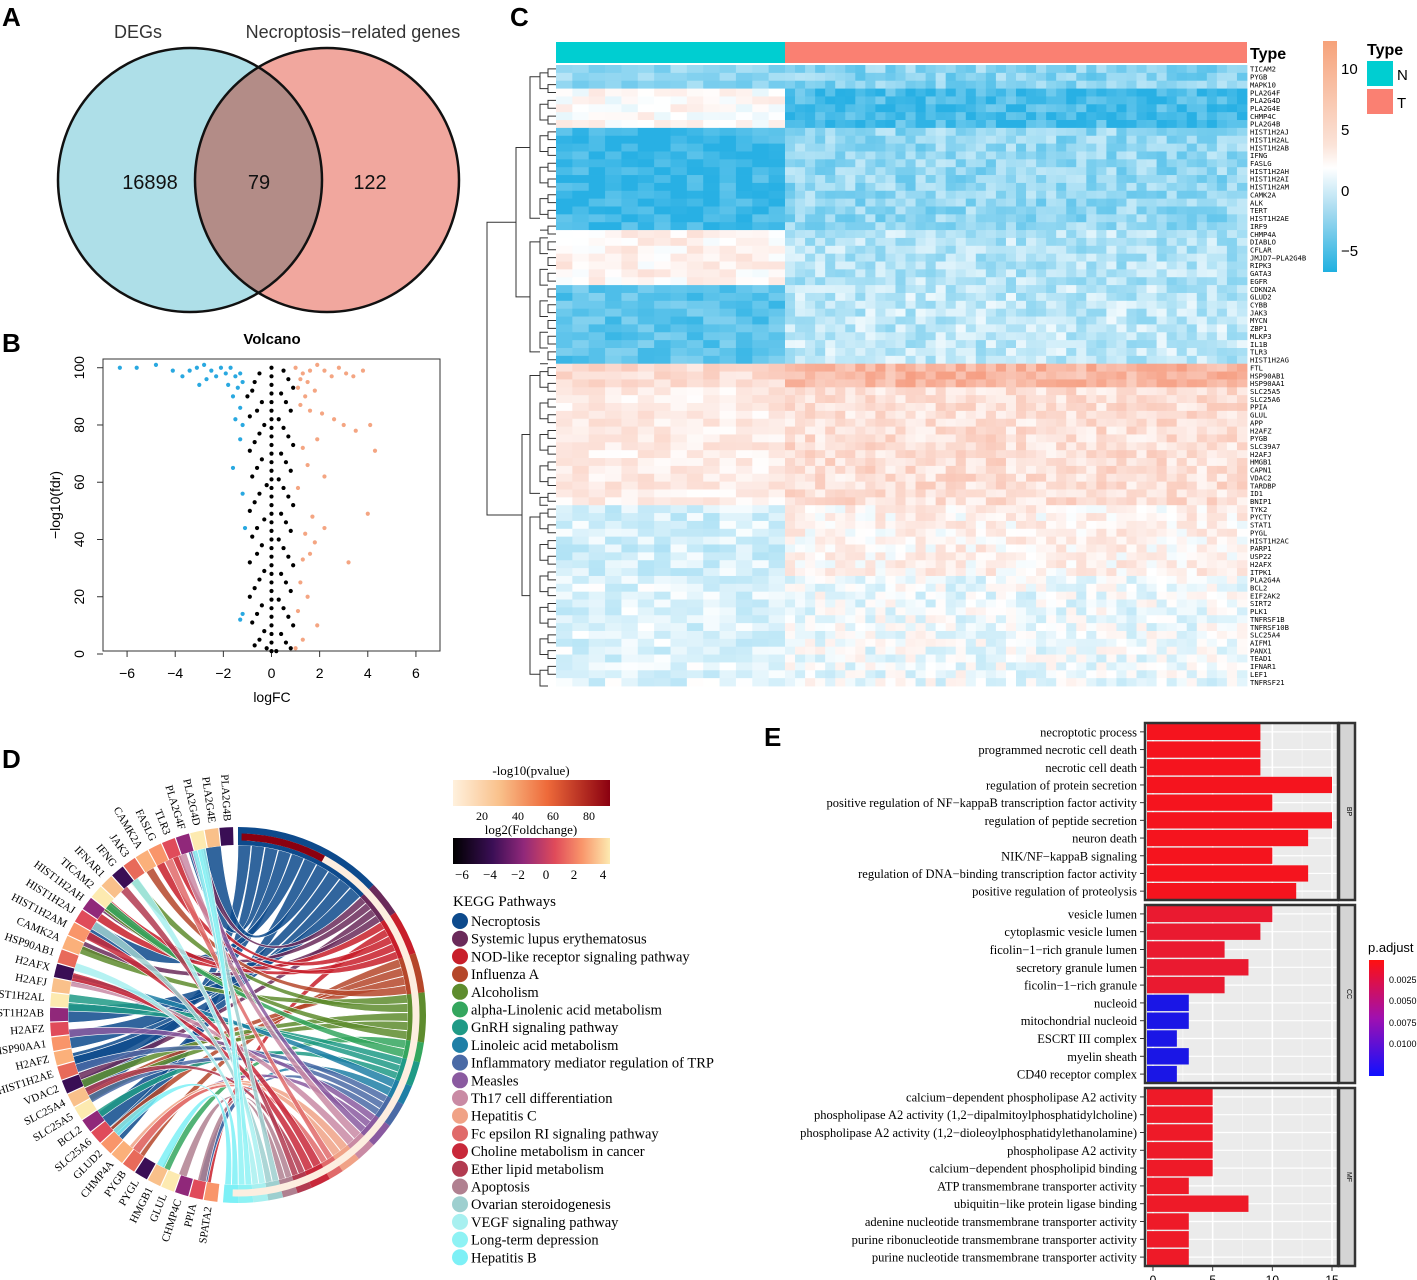  Describe the element at coordinates (1332, 1276) in the screenshot. I see `go-xtick-label: 15` at that location.